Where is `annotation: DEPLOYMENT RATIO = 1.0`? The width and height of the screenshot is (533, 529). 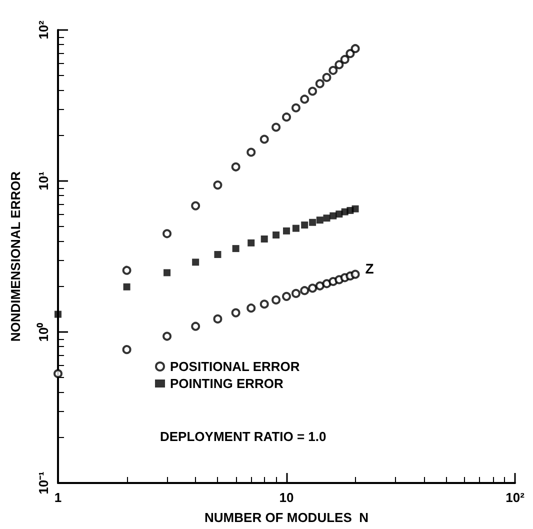 annotation: DEPLOYMENT RATIO = 1.0 is located at coordinates (243, 436).